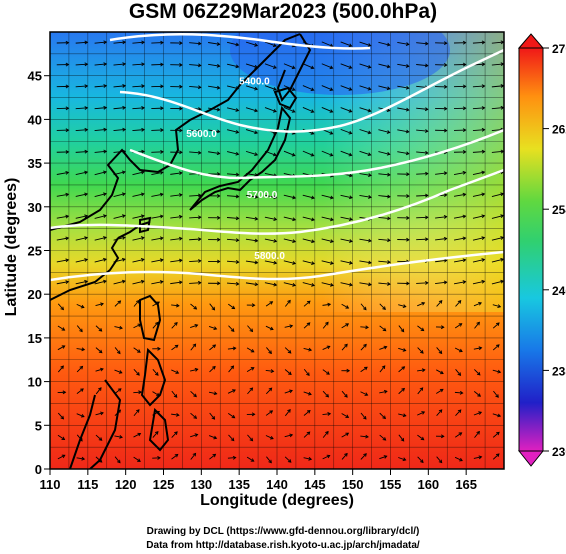 This screenshot has width=566, height=554. I want to click on contour-label: 5600.0, so click(201, 134).